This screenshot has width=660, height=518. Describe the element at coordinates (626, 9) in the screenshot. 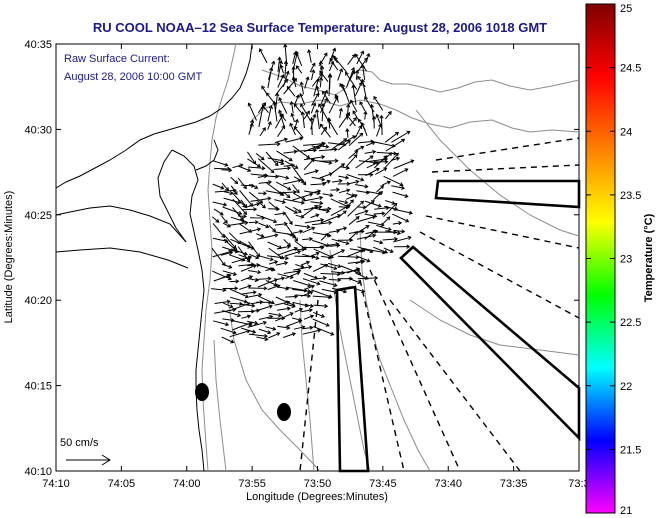

I see `colorbar-tick-label: 25` at that location.